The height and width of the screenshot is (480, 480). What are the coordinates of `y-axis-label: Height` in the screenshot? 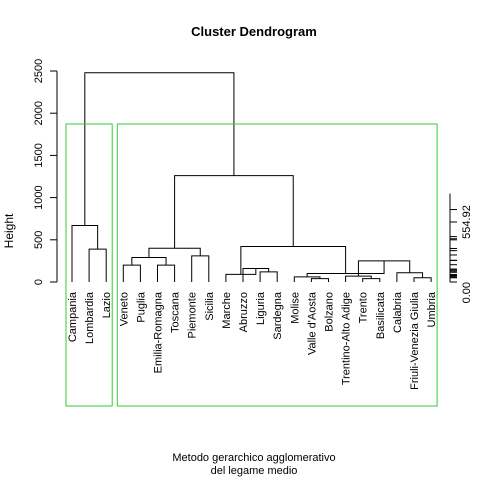 It's located at (9, 230).